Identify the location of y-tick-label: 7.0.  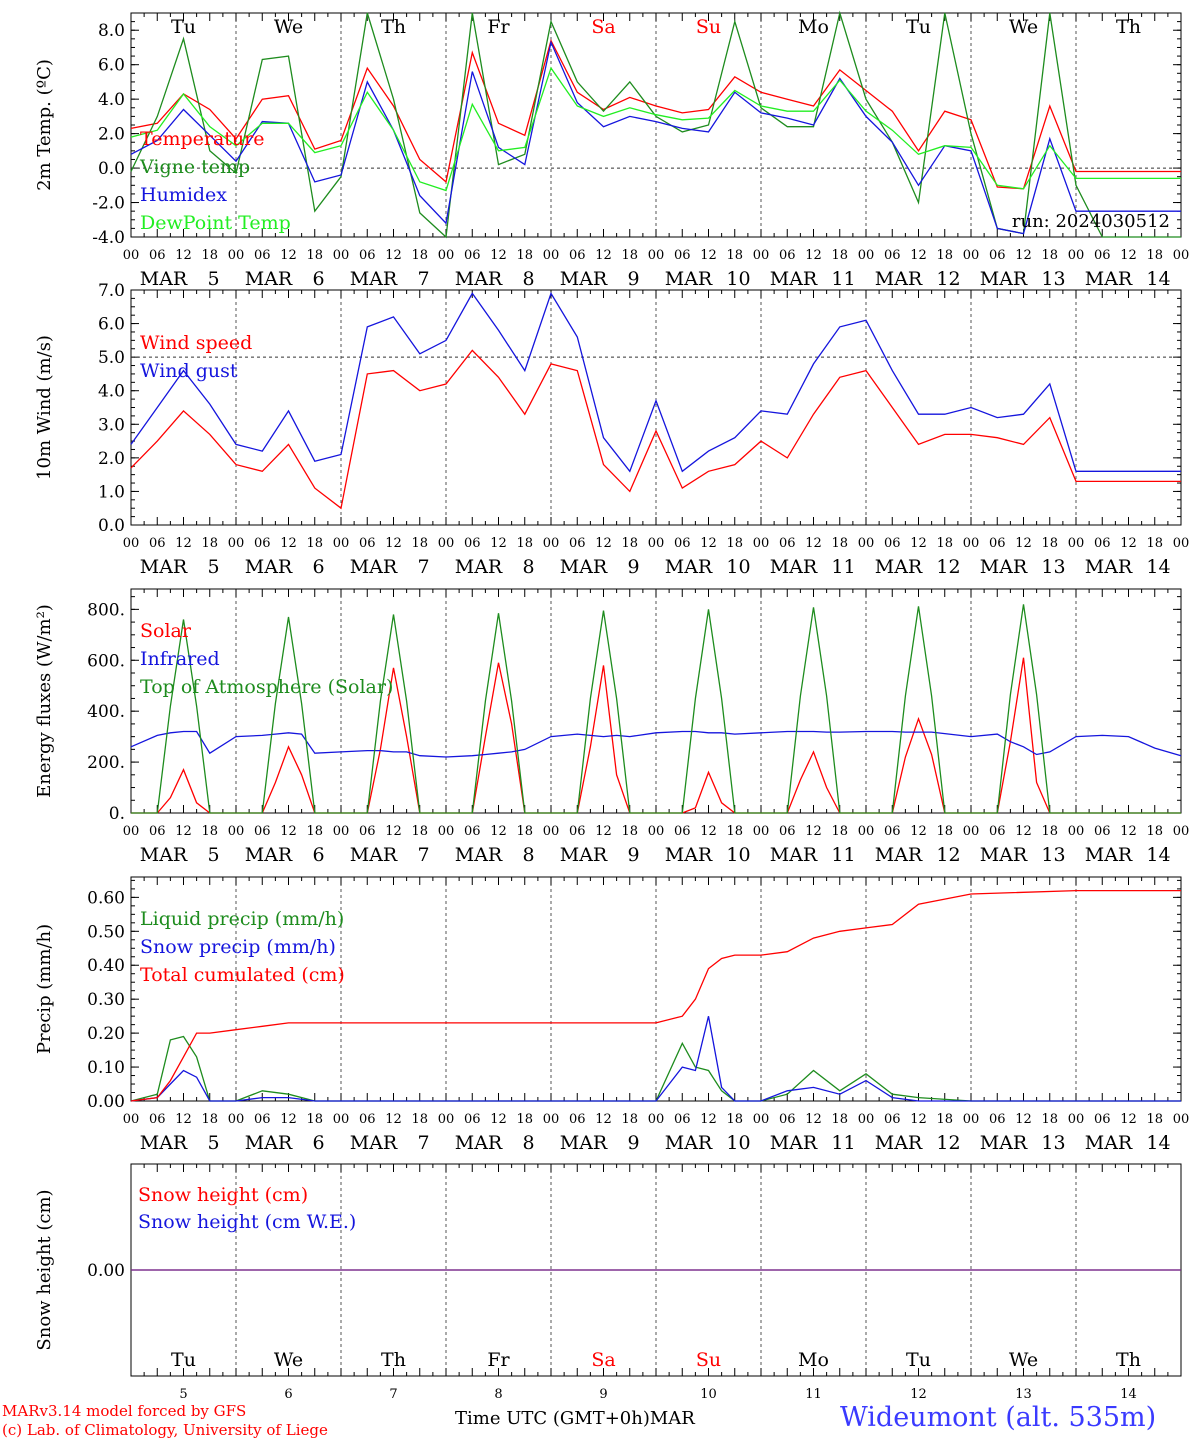
(111, 291).